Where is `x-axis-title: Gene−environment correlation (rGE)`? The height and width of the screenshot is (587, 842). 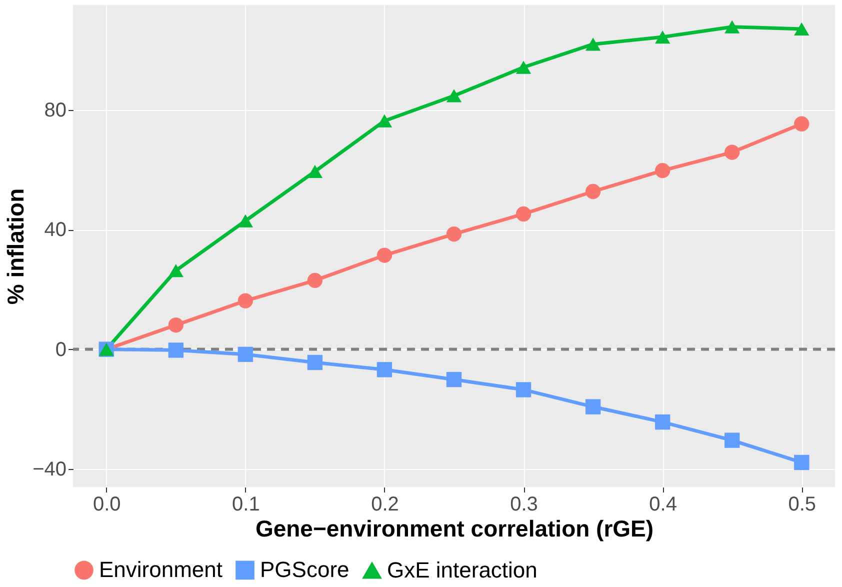 x-axis-title: Gene−environment correlation (rGE) is located at coordinates (454, 529).